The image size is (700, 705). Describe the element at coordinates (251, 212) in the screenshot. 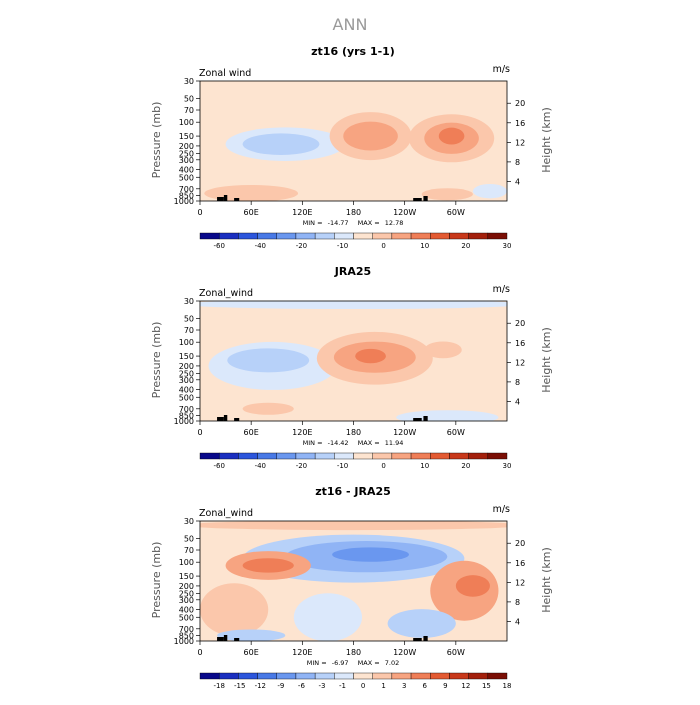

I see `longitude-tick-label: 60E` at that location.